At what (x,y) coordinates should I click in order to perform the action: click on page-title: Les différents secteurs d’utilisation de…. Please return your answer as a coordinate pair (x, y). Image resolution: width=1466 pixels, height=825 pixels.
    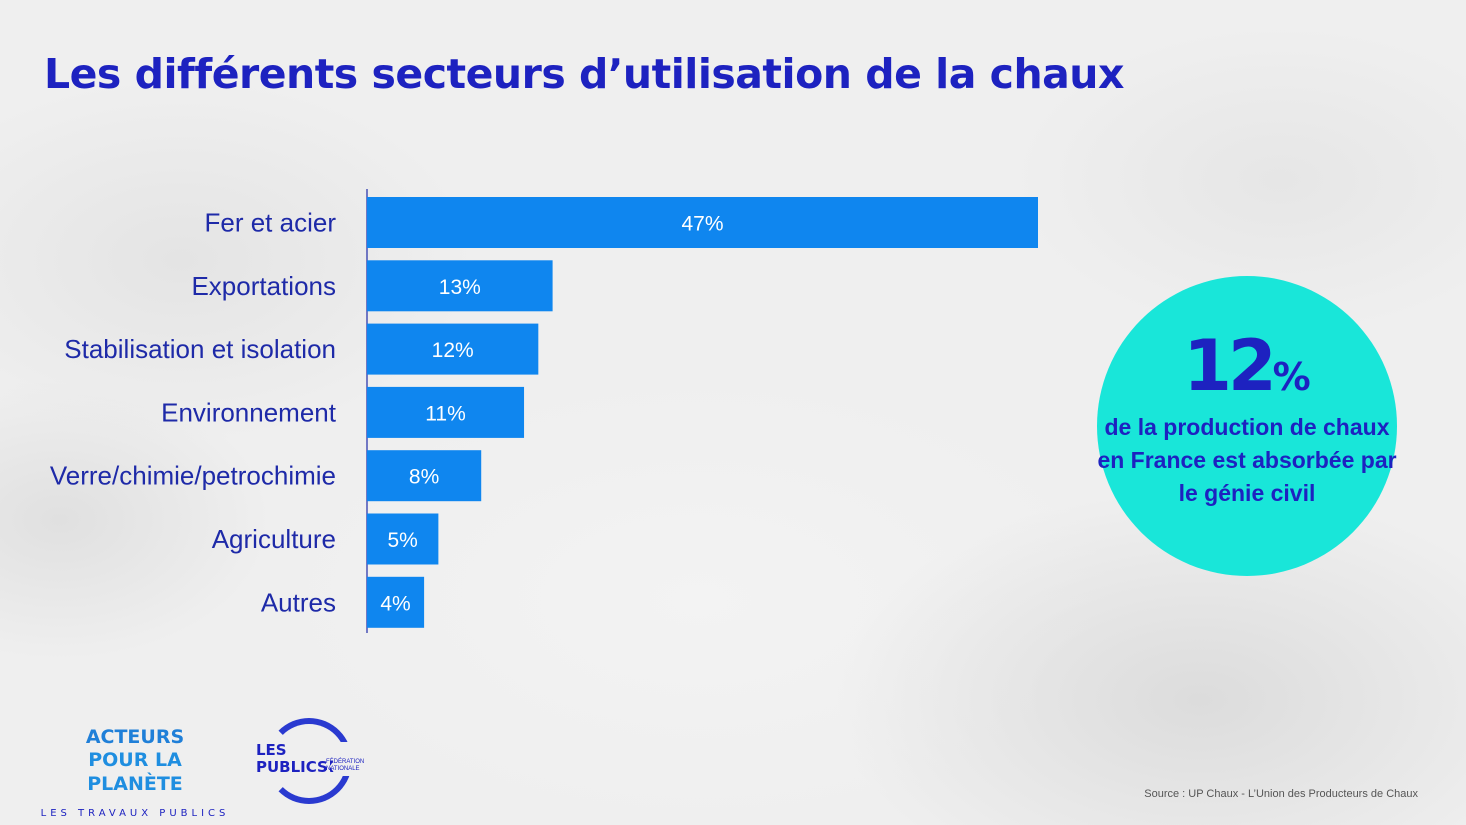
    Looking at the image, I should click on (584, 74).